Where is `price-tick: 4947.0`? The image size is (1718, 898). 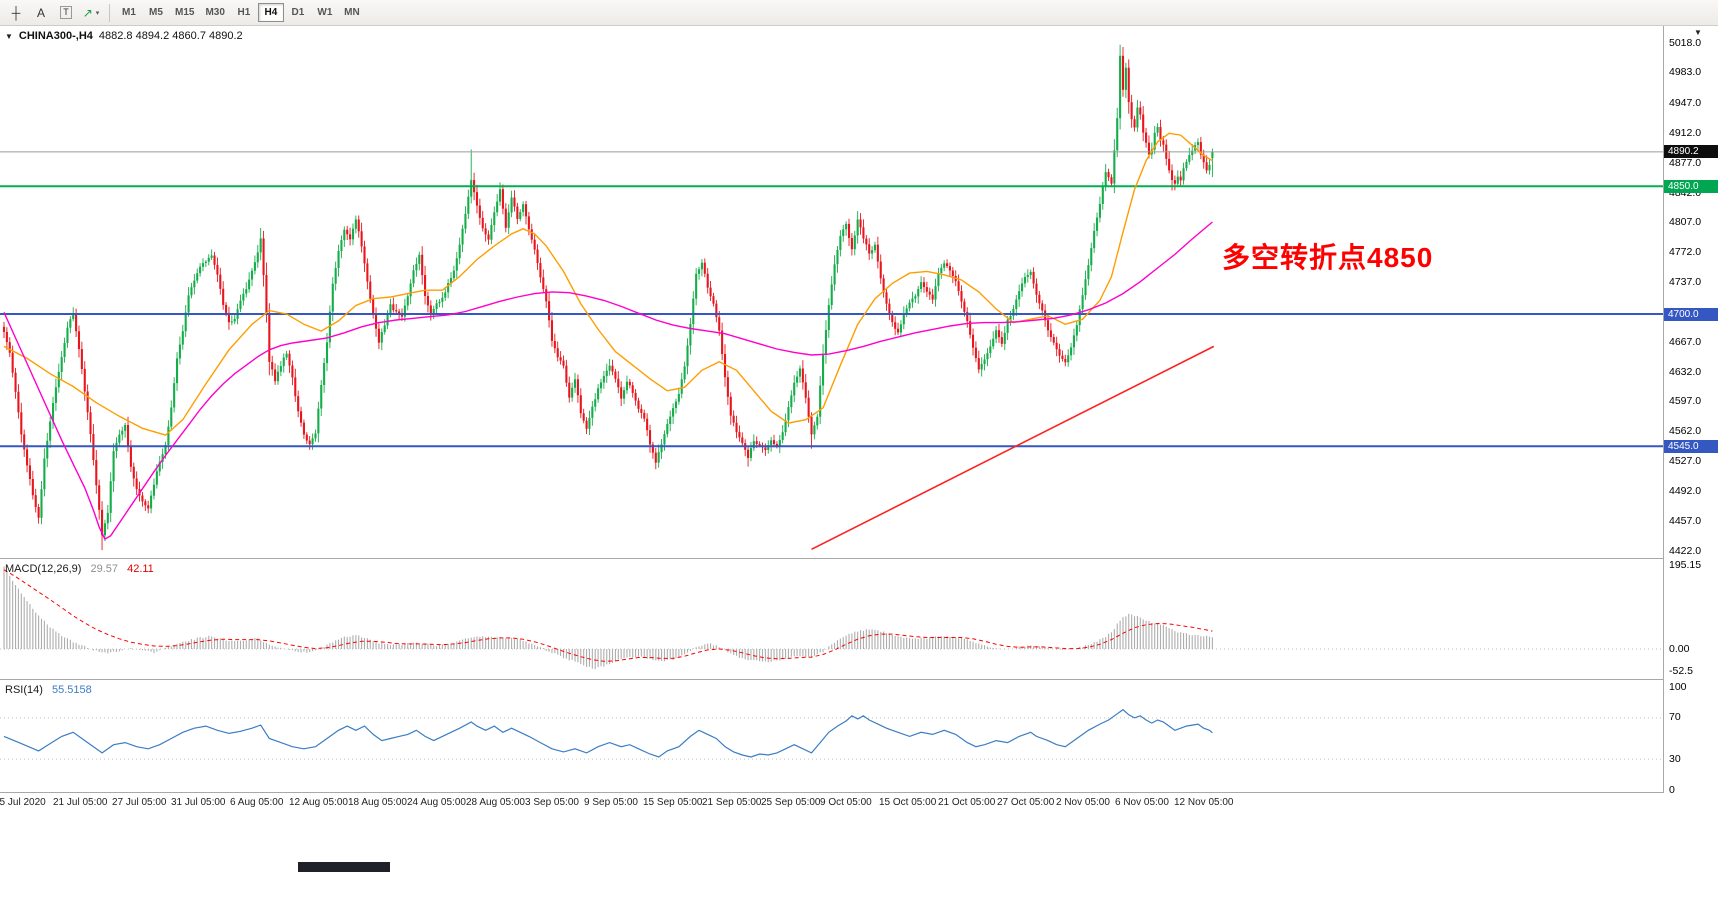
price-tick: 4947.0 is located at coordinates (1685, 103).